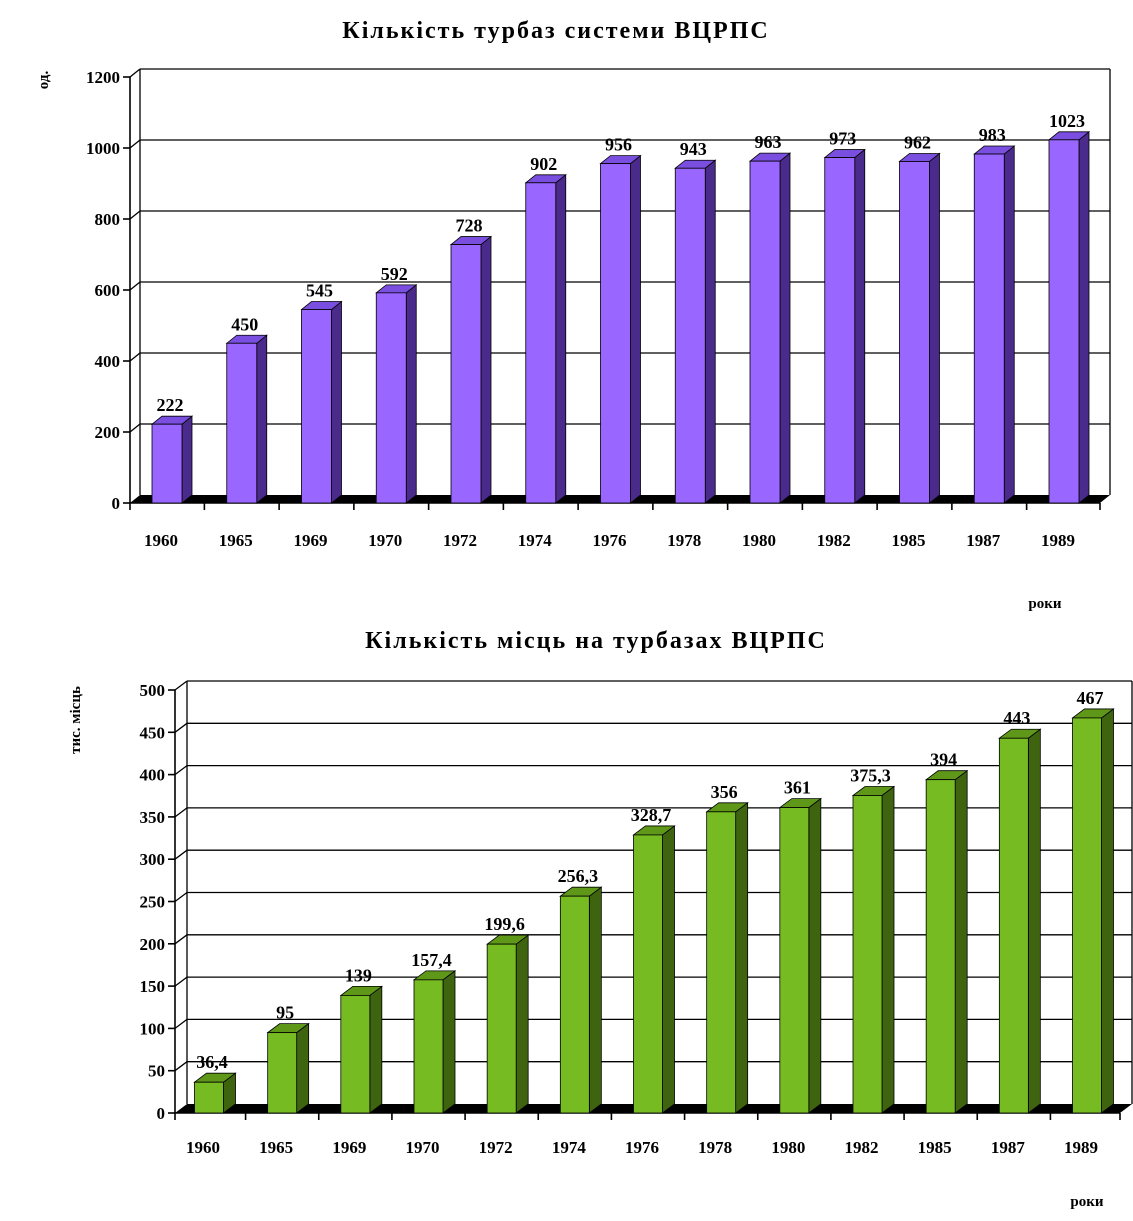 This screenshot has height=1221, width=1133. Describe the element at coordinates (1016, 718) in the screenshot. I see `data-label: 443` at that location.